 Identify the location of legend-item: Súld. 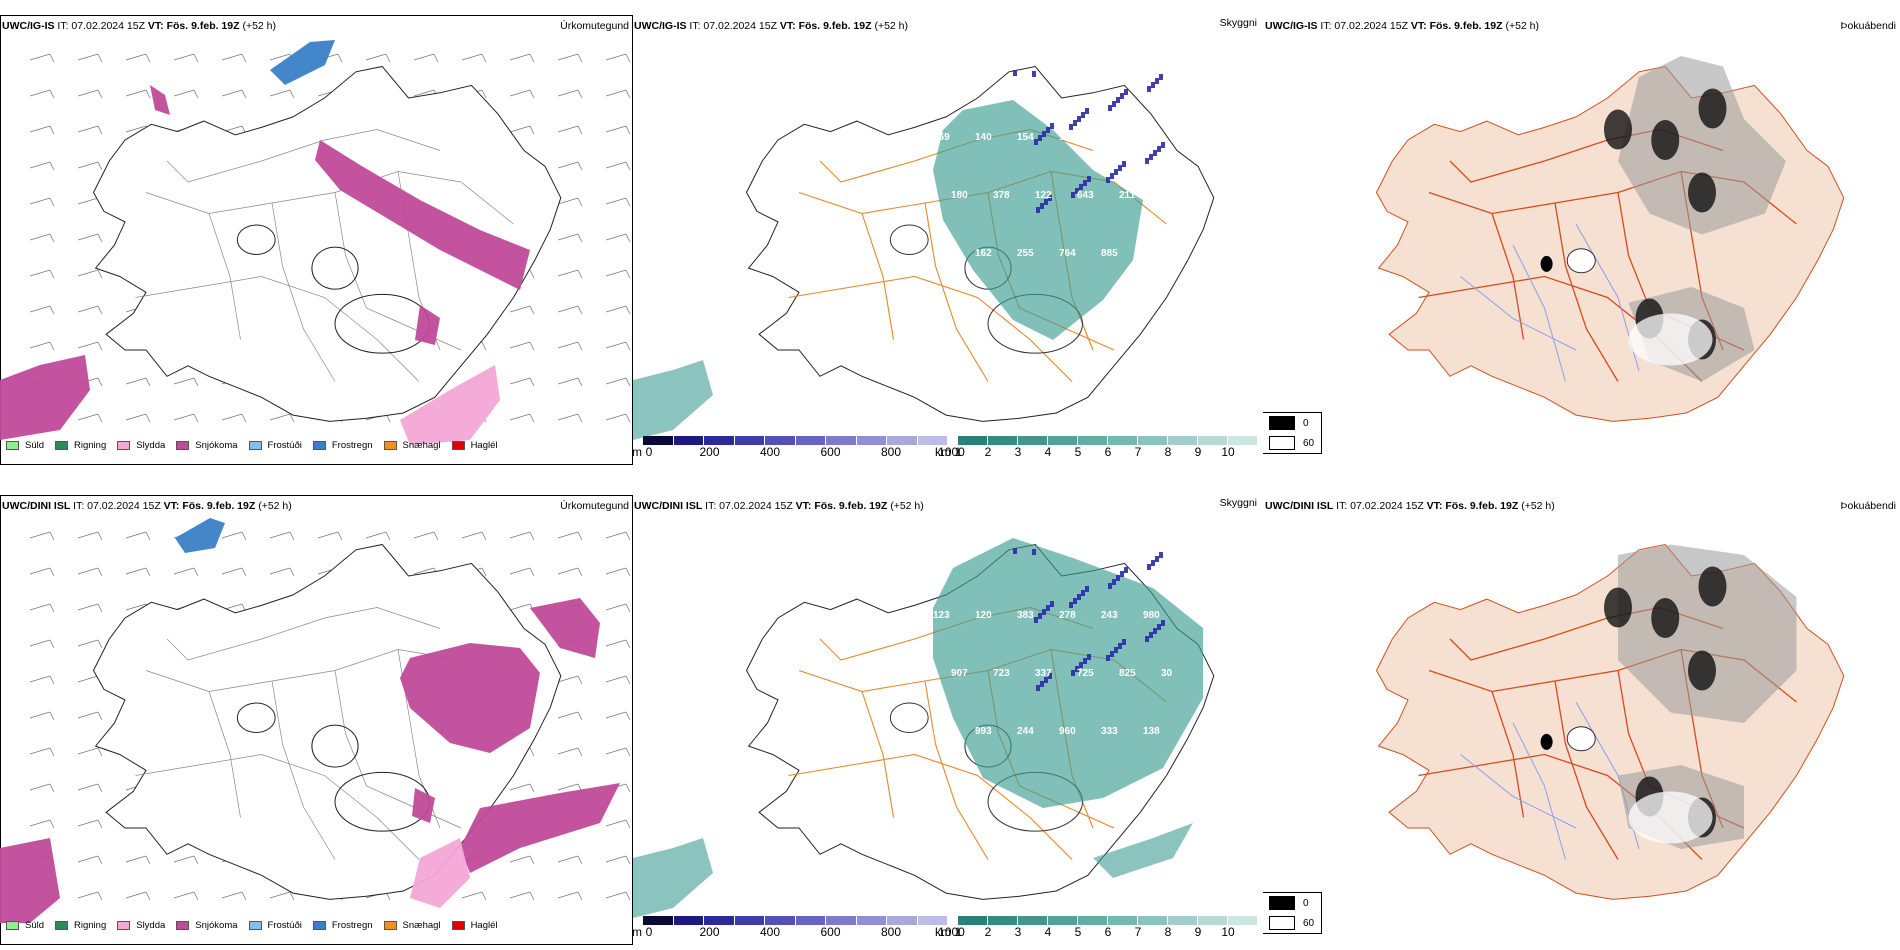
(25, 445).